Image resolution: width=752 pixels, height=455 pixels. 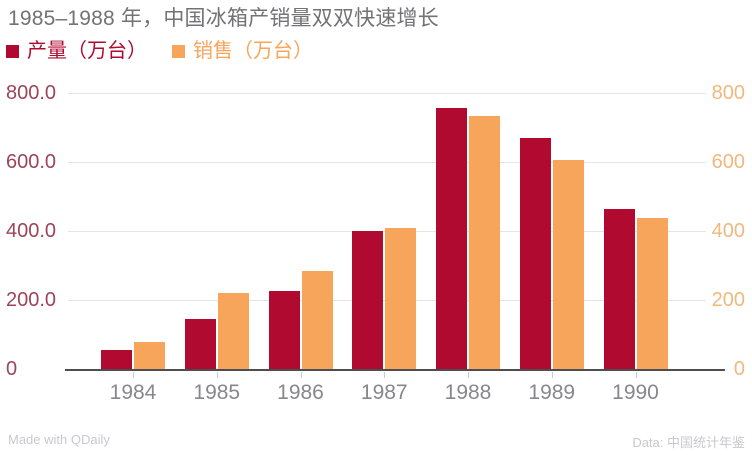 I want to click on legend-label-production: 产量（万台）, so click(x=87, y=51).